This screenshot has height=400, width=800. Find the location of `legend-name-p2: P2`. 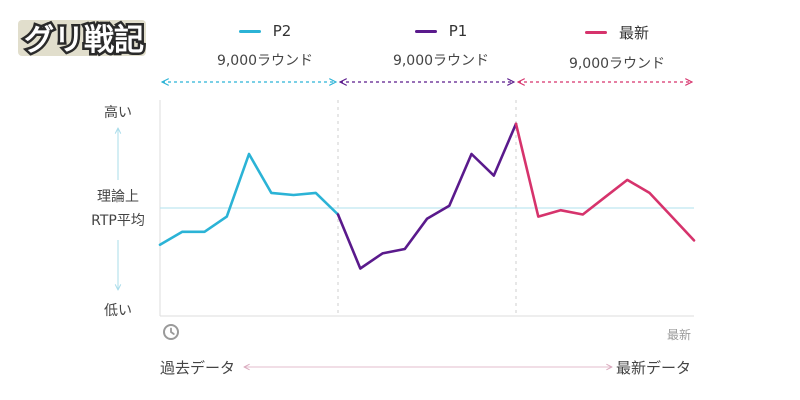

legend-name-p2: P2 is located at coordinates (282, 31).